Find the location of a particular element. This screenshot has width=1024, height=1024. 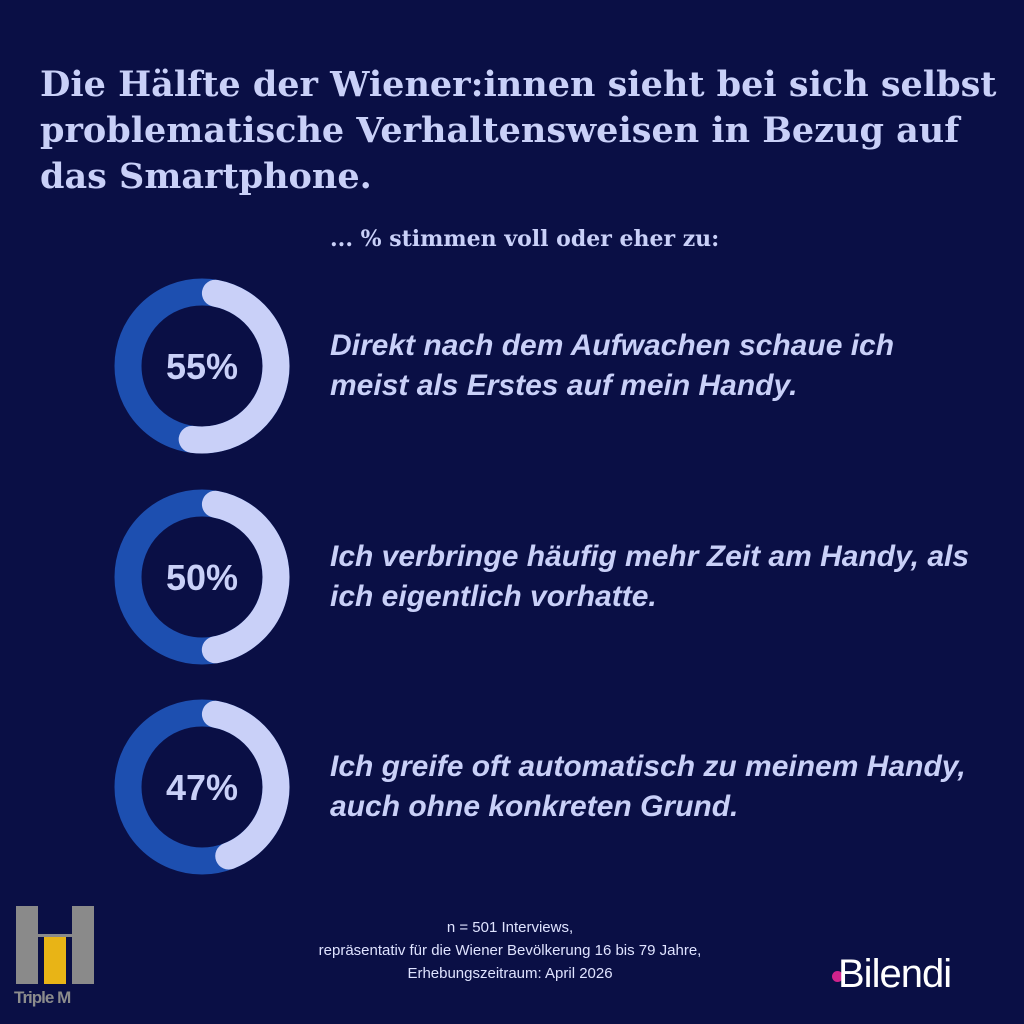

footnote-sample: n = 501 Interviews, is located at coordinates (510, 927).